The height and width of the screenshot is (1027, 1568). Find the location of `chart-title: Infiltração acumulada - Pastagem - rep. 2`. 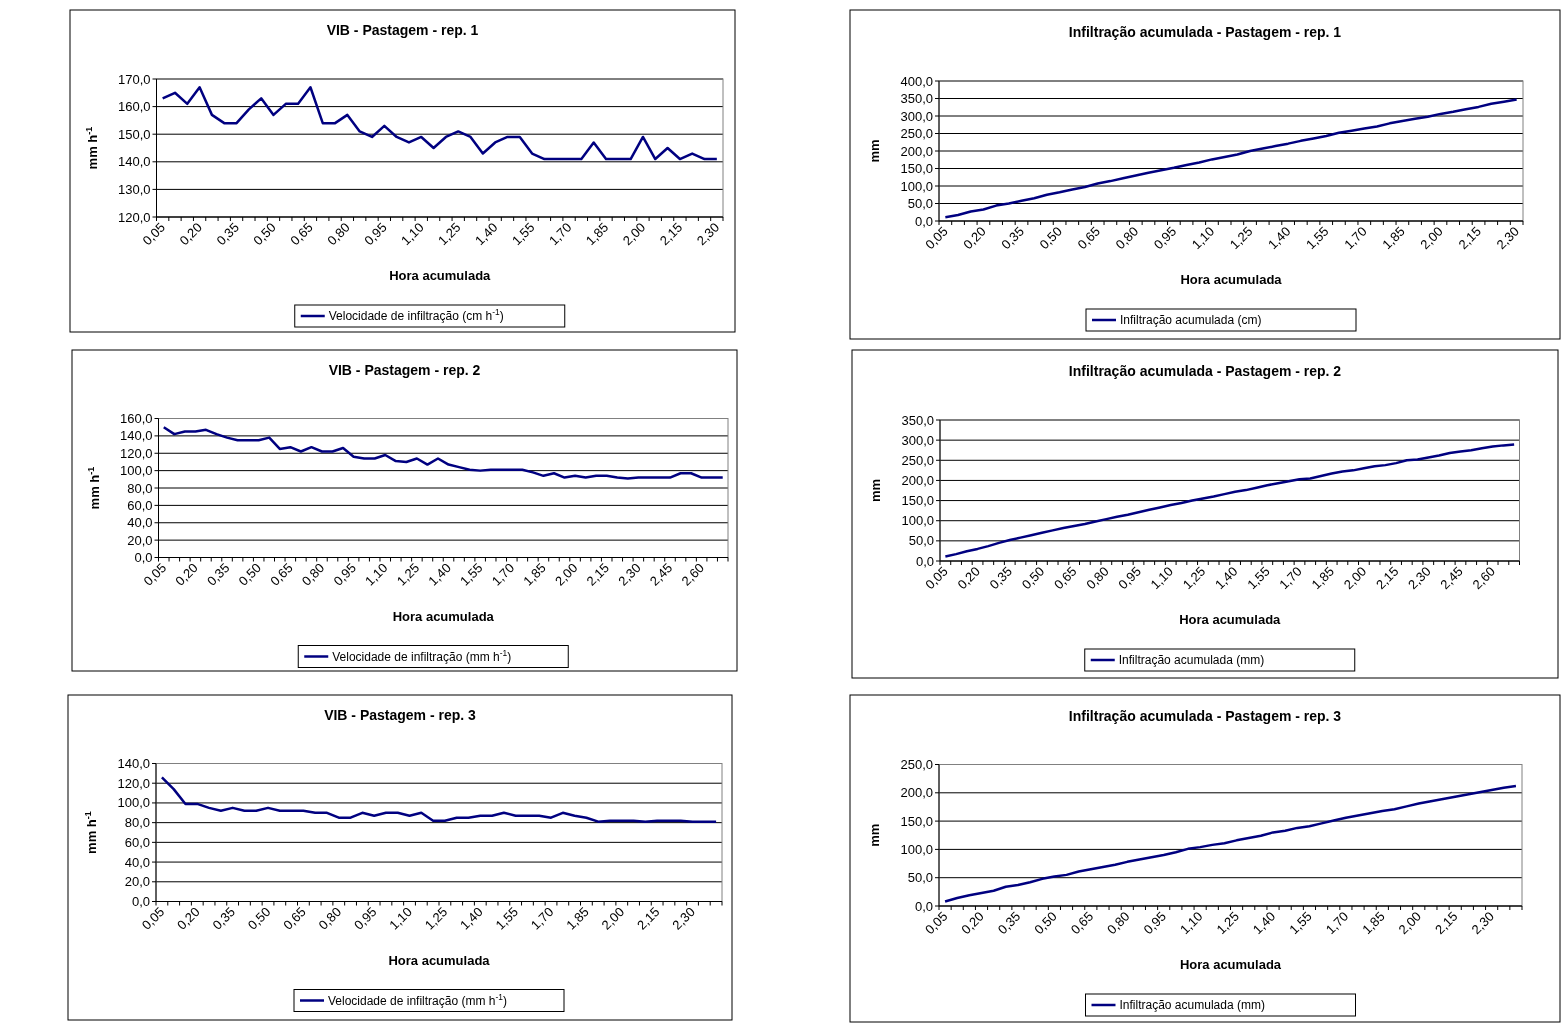

chart-title: Infiltração acumulada - Pastagem - rep. 2 is located at coordinates (1205, 371).